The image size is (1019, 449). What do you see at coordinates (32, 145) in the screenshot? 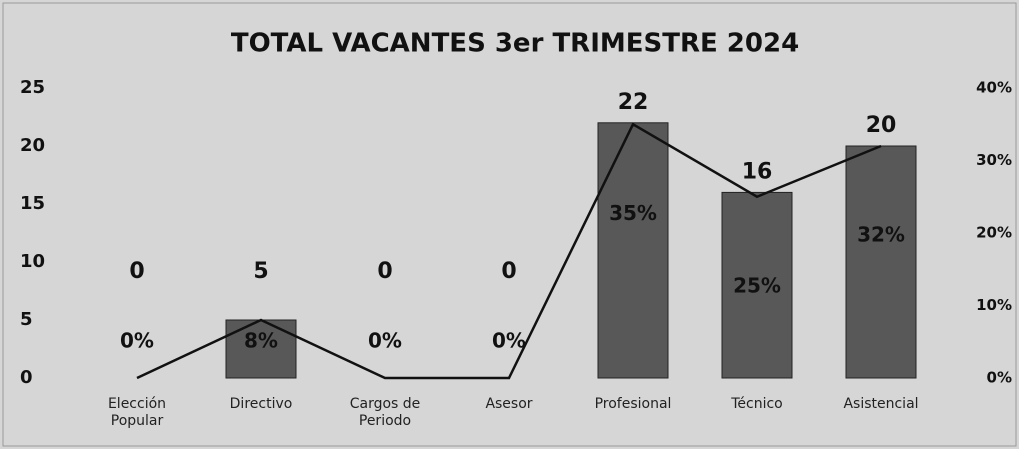
I see `y-tick-label: 20` at bounding box center [32, 145].